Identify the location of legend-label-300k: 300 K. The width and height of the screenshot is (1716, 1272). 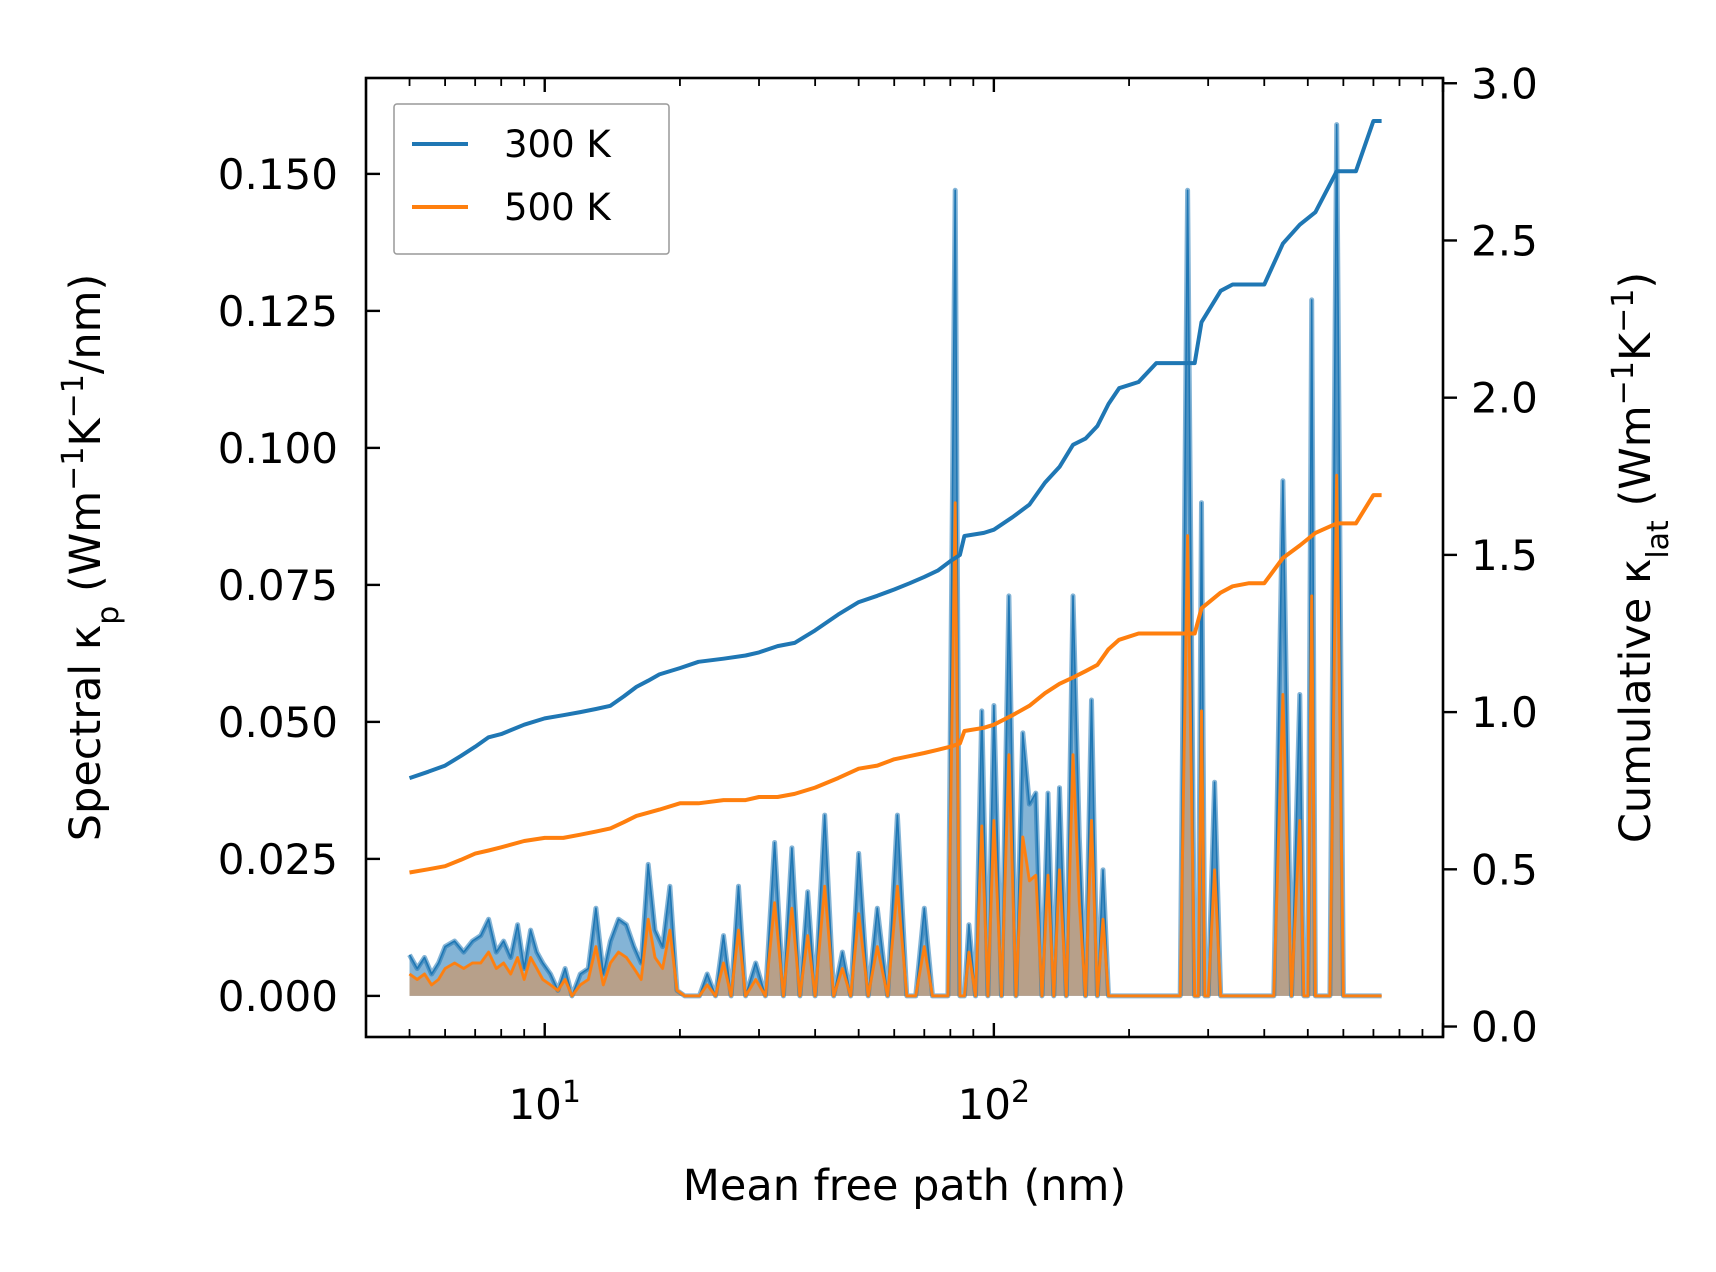
(558, 144).